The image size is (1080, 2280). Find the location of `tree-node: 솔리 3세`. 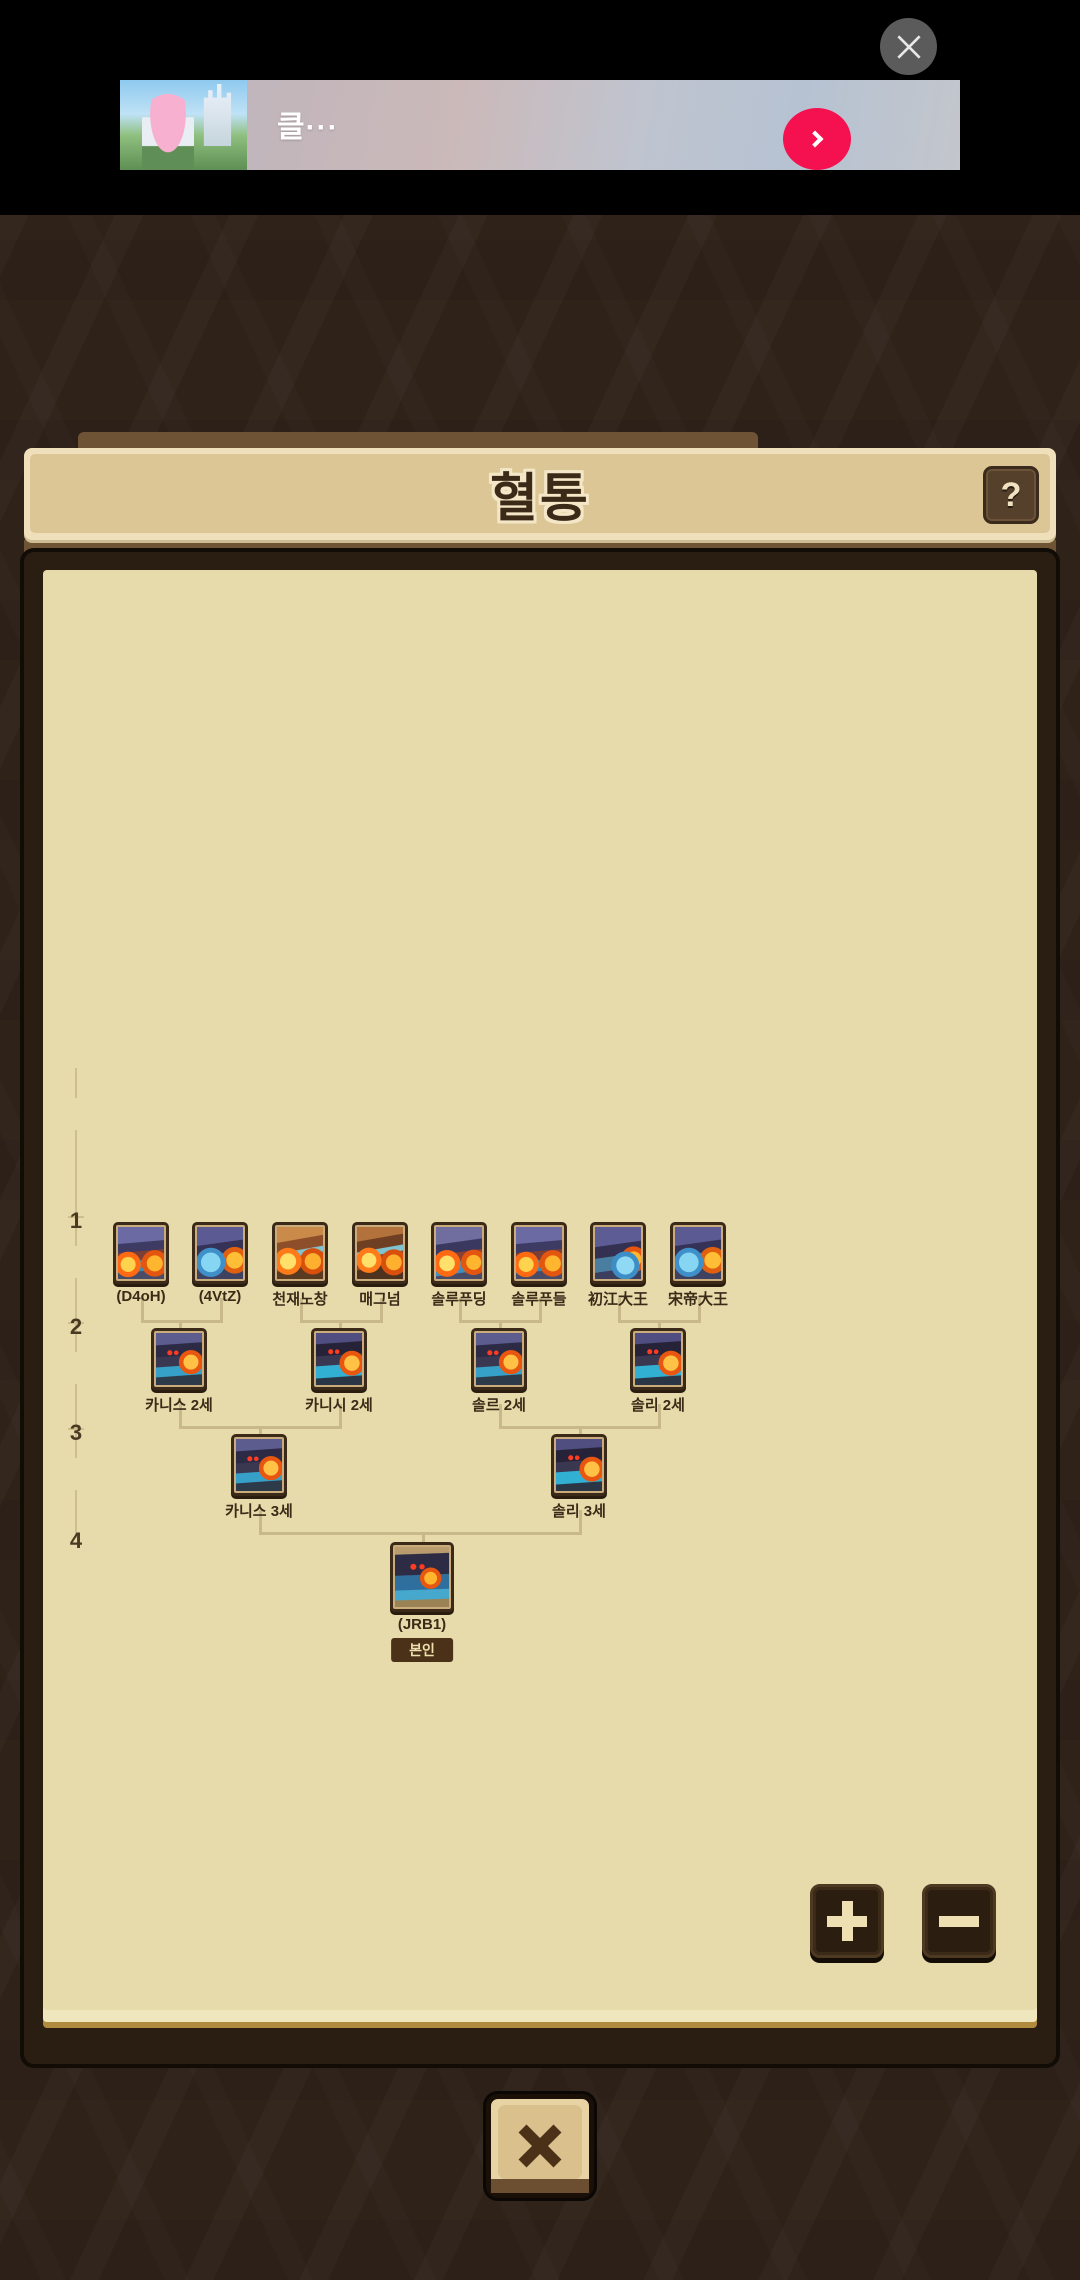

tree-node: 솔리 3세 is located at coordinates (579, 1477).